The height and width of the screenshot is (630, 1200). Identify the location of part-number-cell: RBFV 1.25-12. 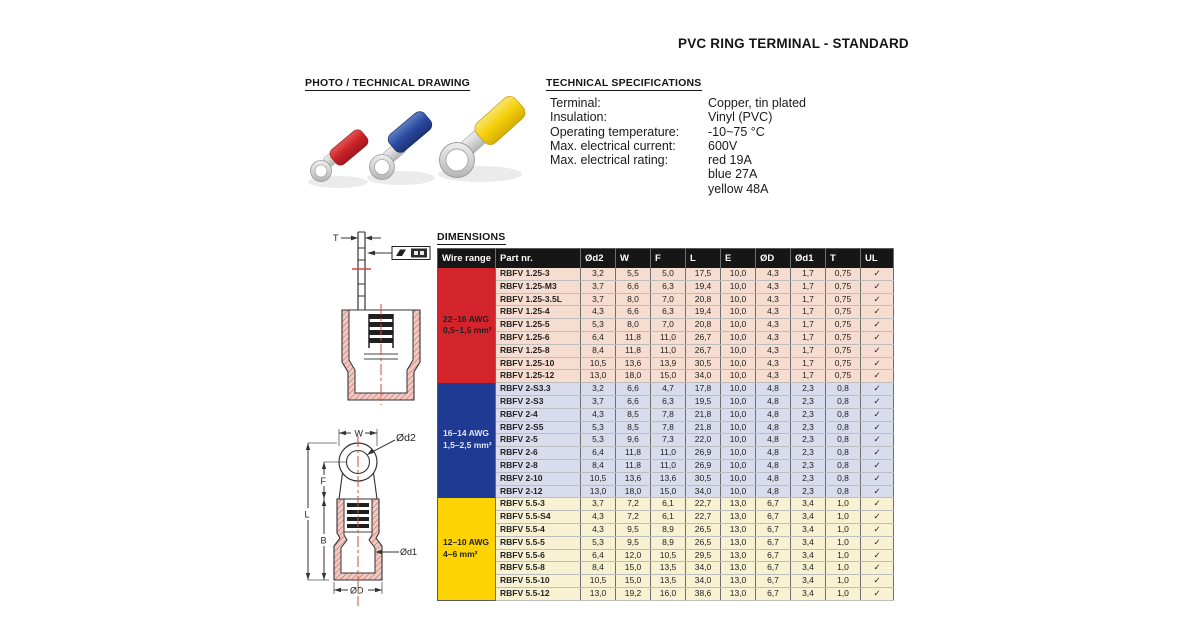
(538, 376).